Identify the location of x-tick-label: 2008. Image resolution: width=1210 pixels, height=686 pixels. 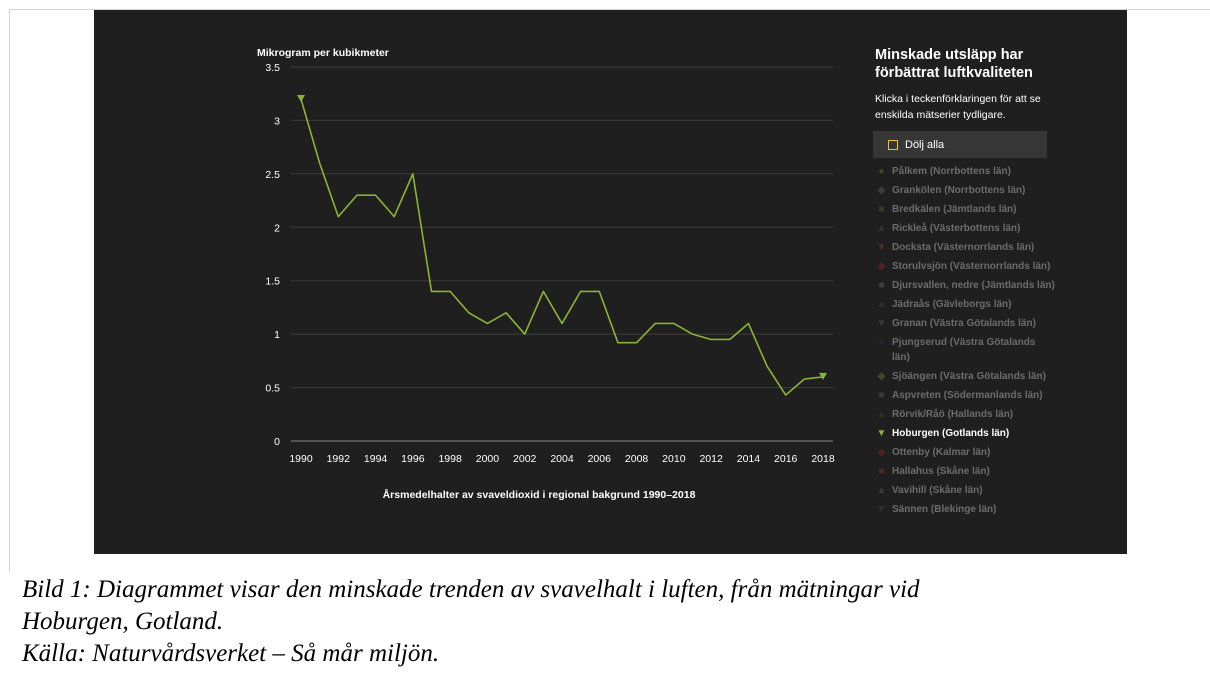
(637, 459).